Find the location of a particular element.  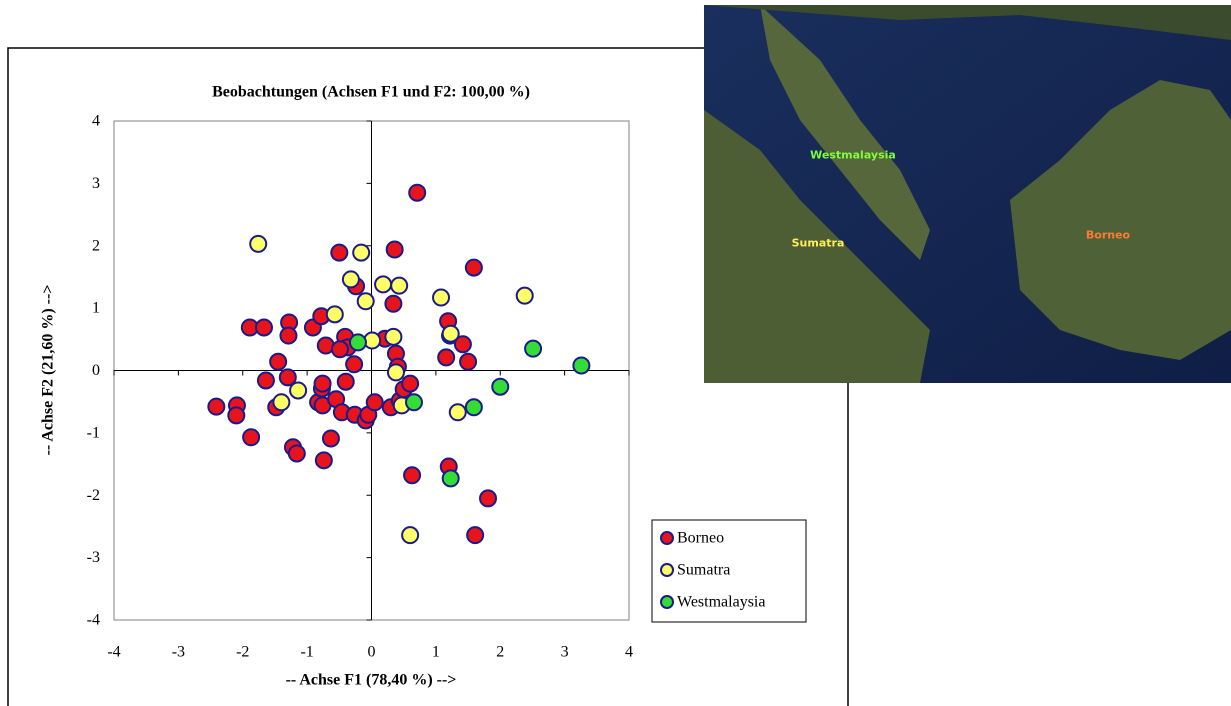

x-tick-label: -1 is located at coordinates (306, 652).